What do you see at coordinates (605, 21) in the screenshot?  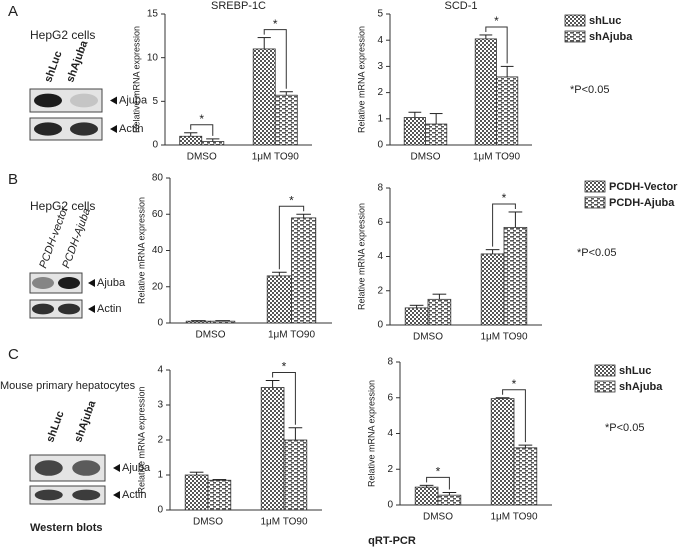 I see `legend-label: shLuc` at bounding box center [605, 21].